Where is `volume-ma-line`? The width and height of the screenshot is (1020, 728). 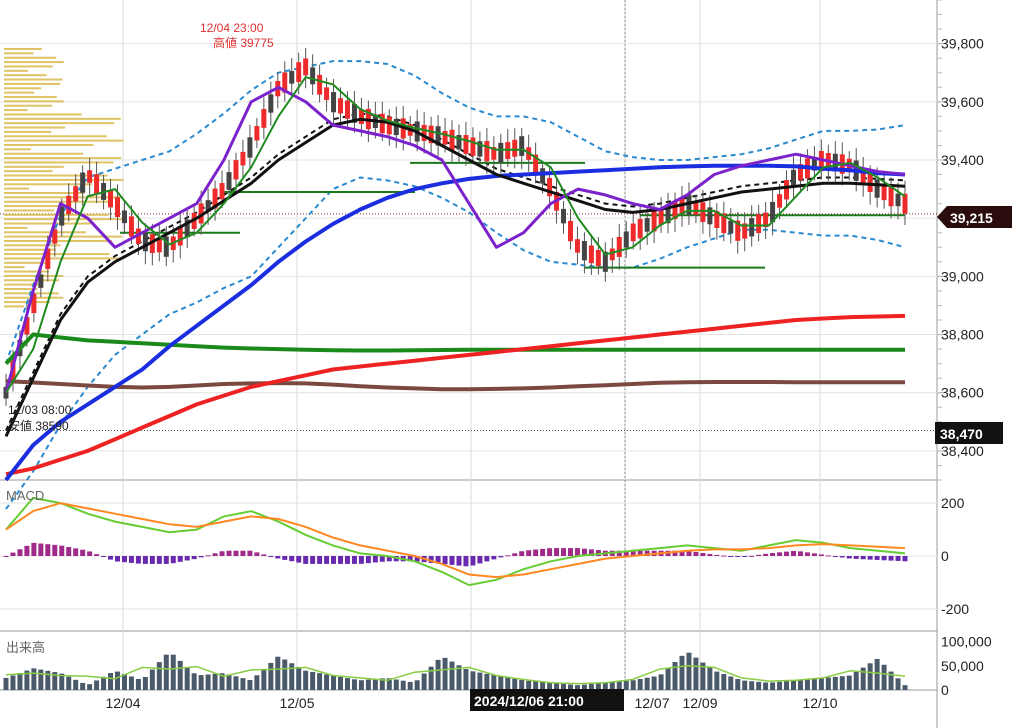 volume-ma-line is located at coordinates (455, 675).